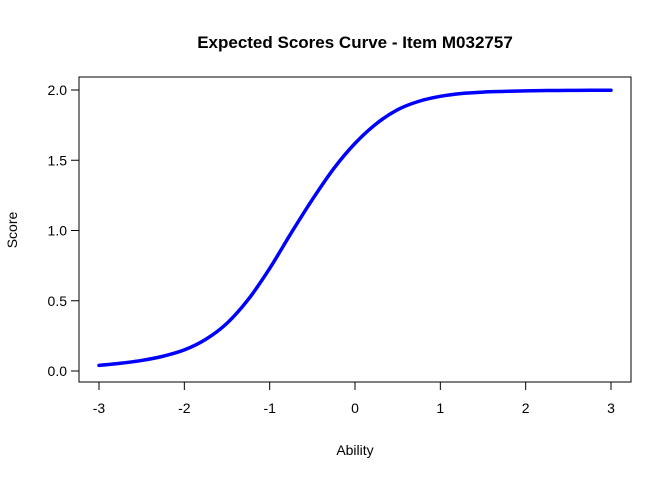 This screenshot has width=672, height=480. What do you see at coordinates (440, 408) in the screenshot?
I see `x-tick-label: 1` at bounding box center [440, 408].